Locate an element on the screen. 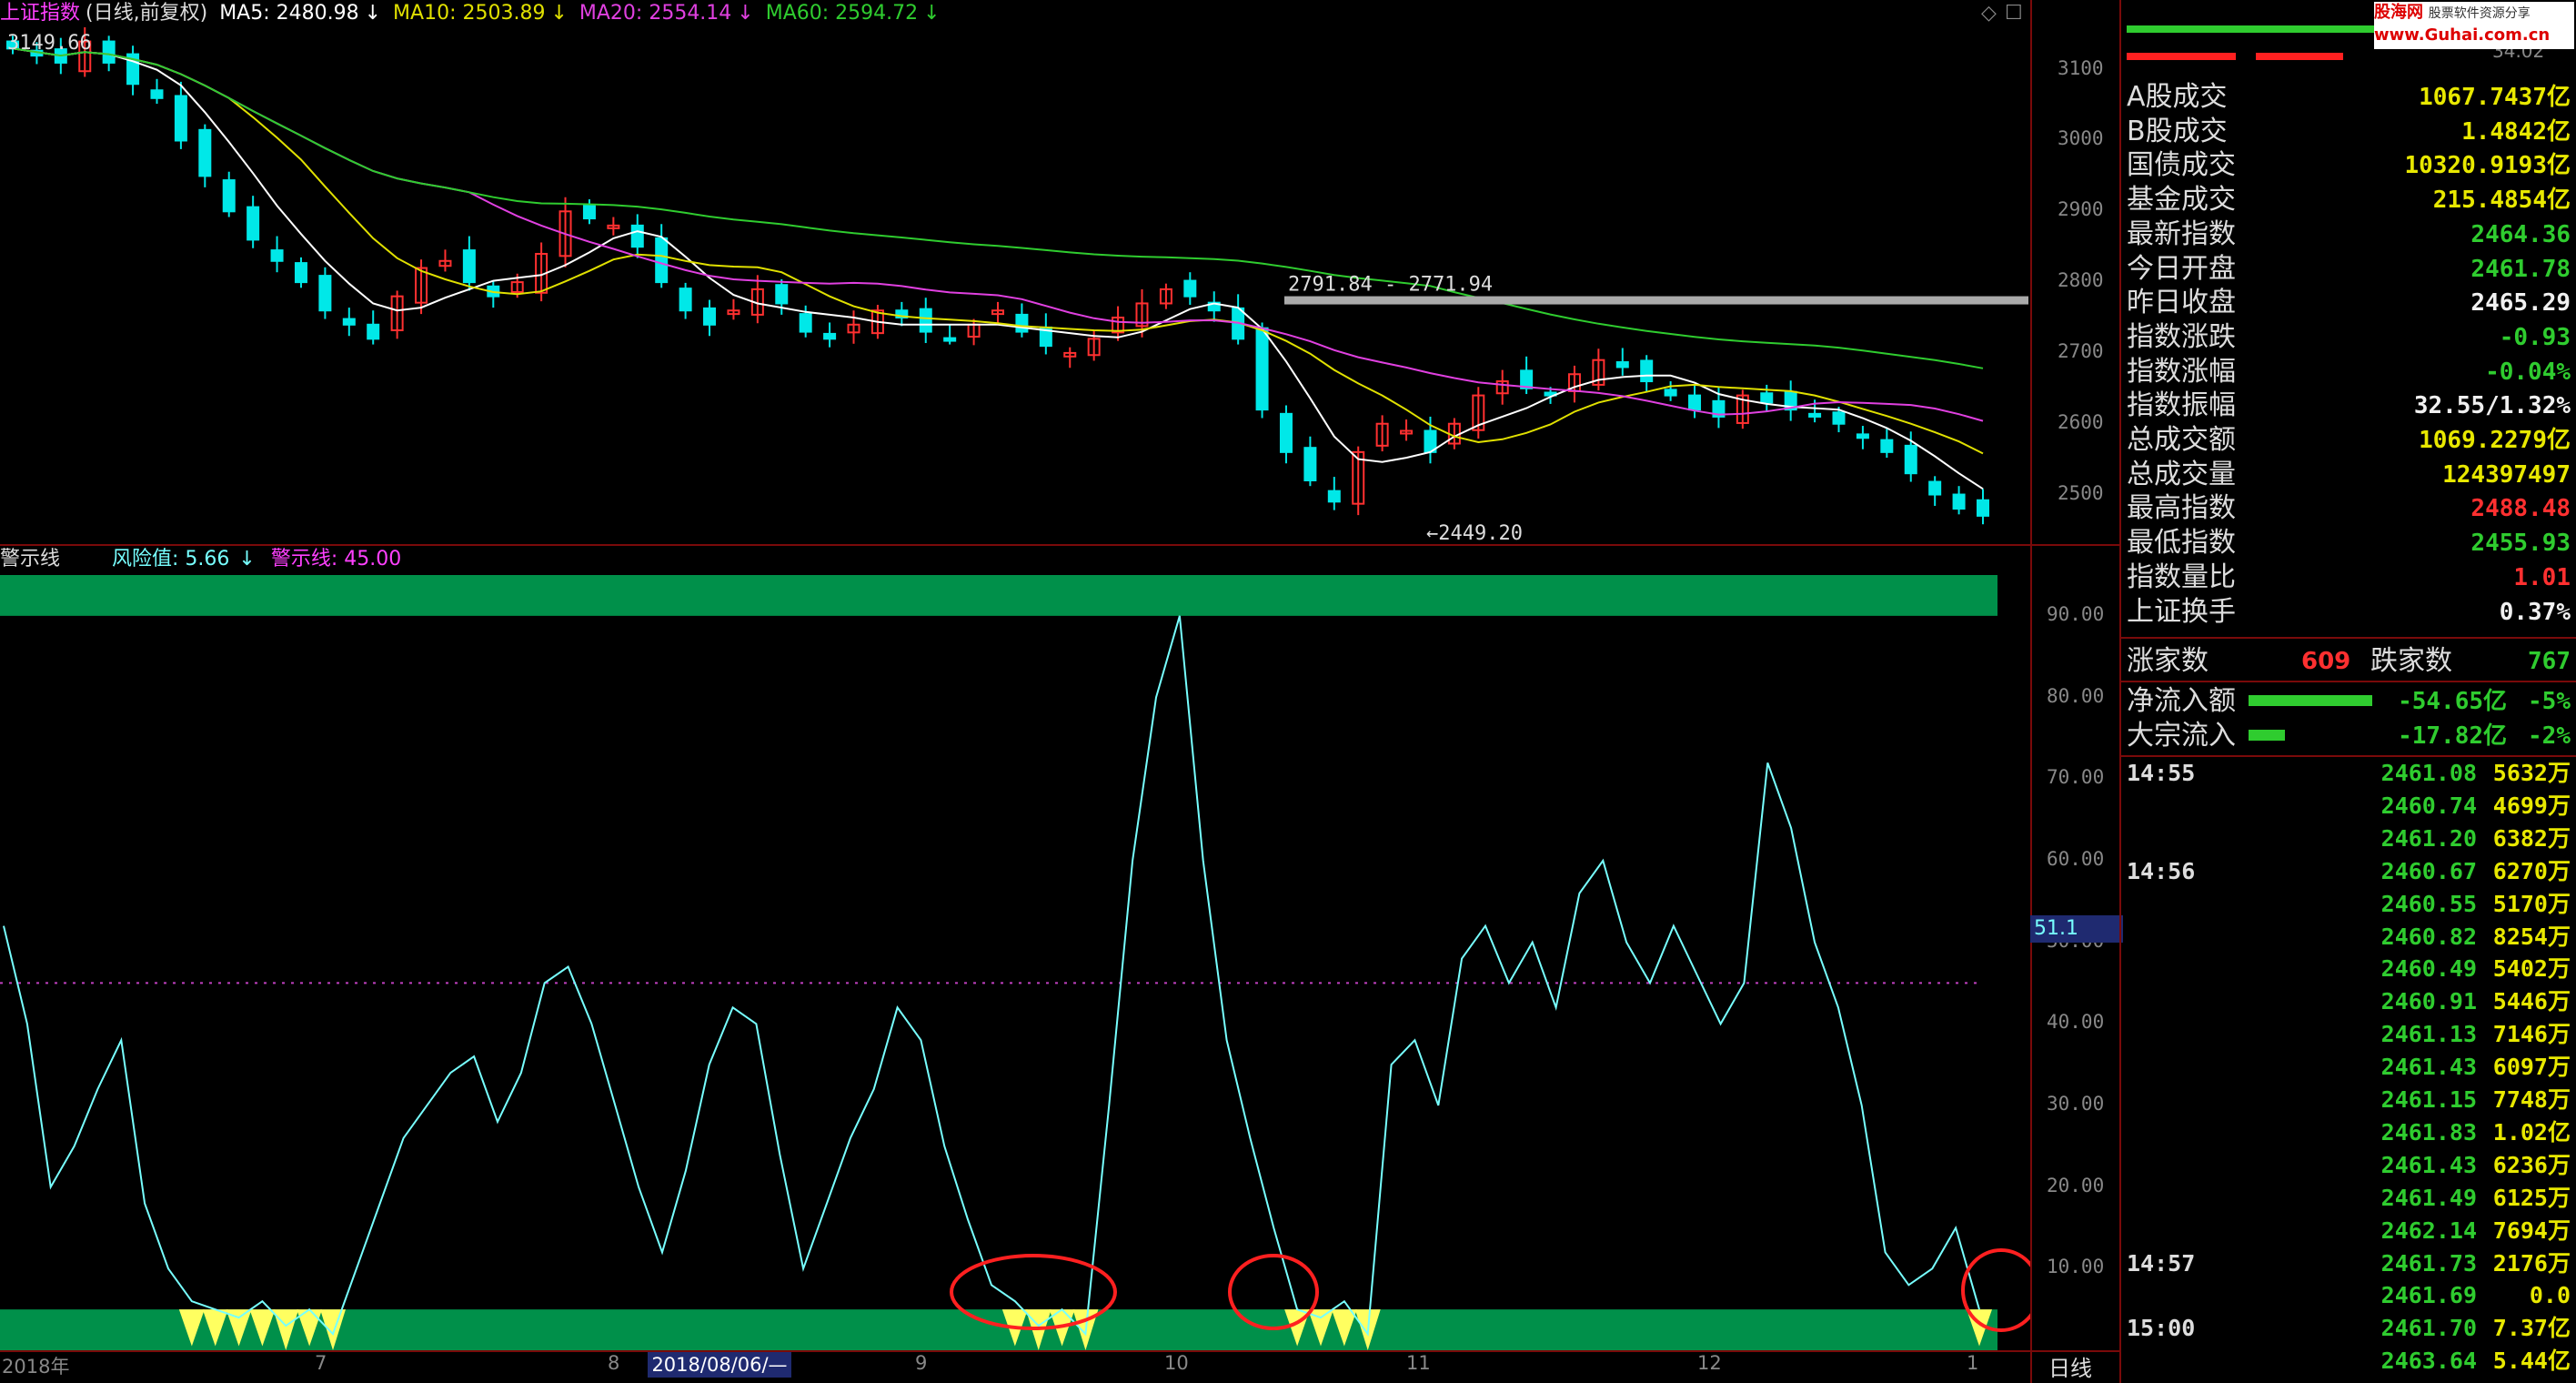  stat-value: 2465.29 is located at coordinates (2520, 304).